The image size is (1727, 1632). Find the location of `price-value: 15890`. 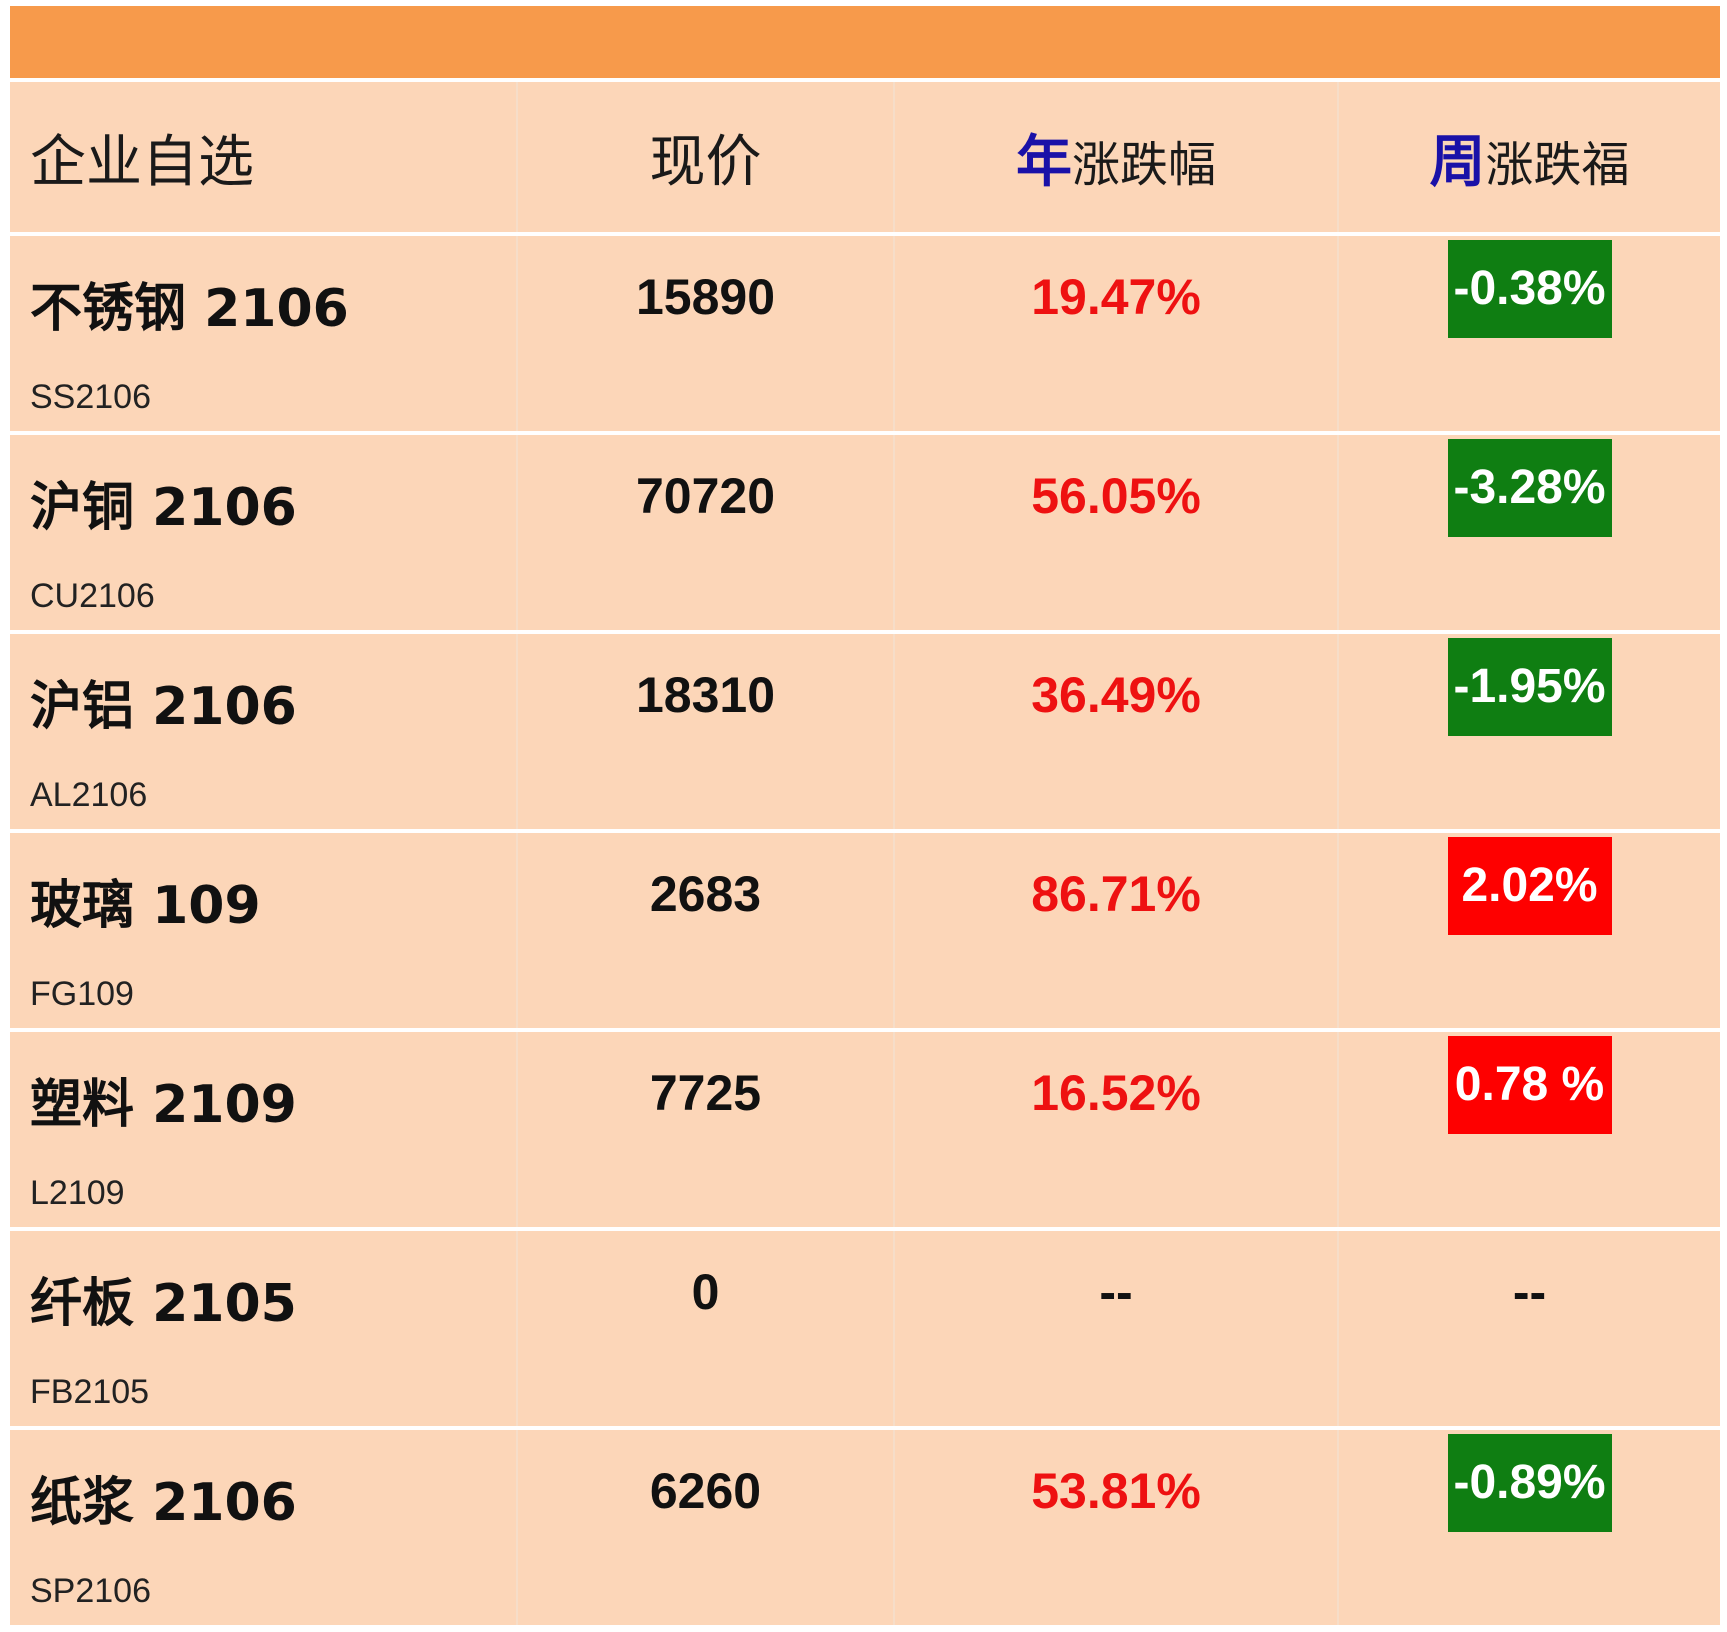

price-value: 15890 is located at coordinates (705, 297).